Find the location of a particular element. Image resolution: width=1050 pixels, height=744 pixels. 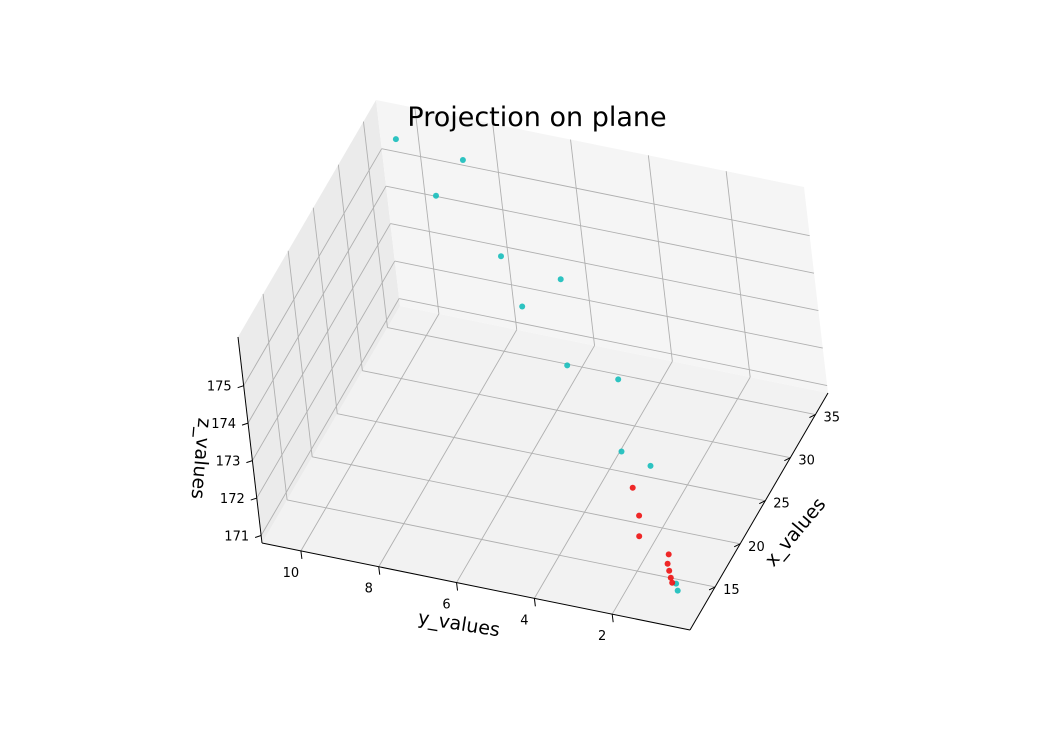

x-axis-label: x_values is located at coordinates (795, 531).